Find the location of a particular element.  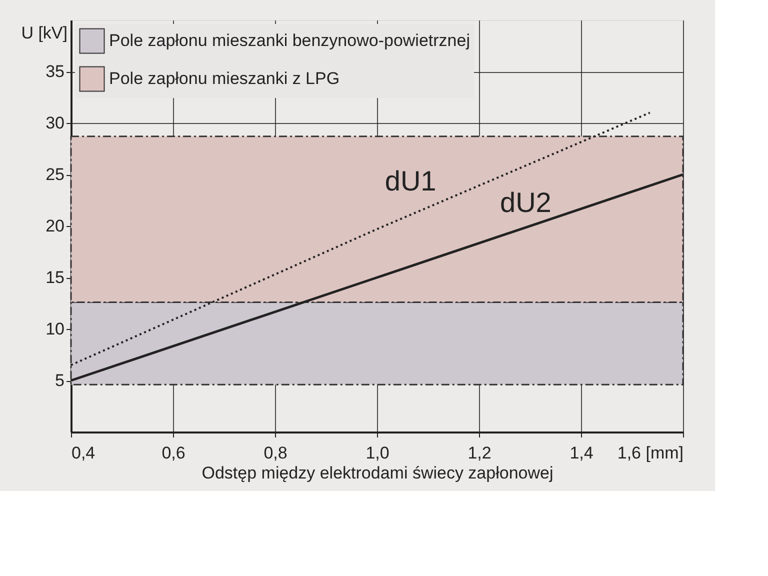

x-tick-label: 0,8 is located at coordinates (276, 453).